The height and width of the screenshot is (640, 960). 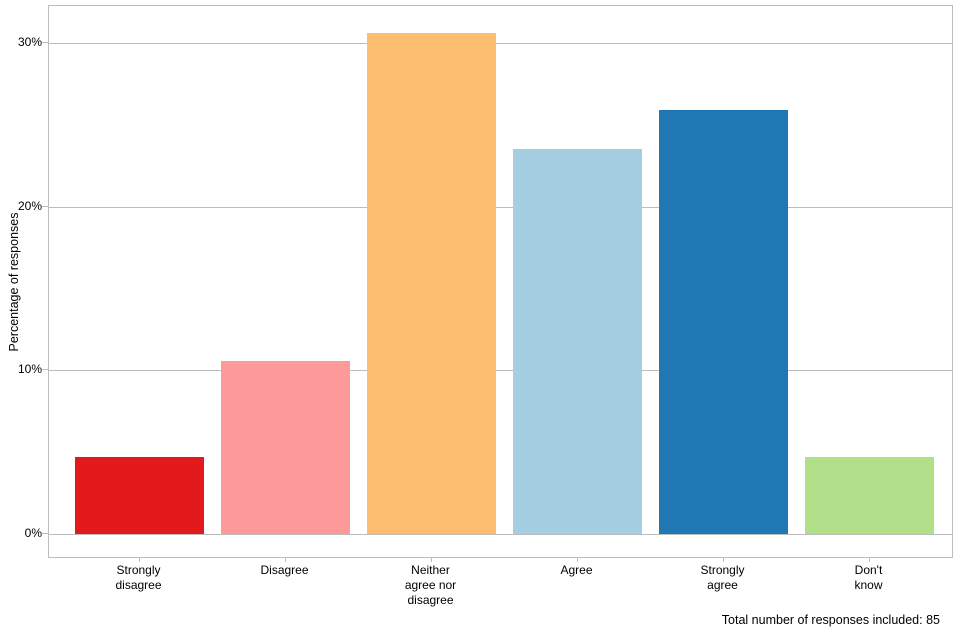 What do you see at coordinates (14, 282) in the screenshot?
I see `y-axis-title: Percentage of responses` at bounding box center [14, 282].